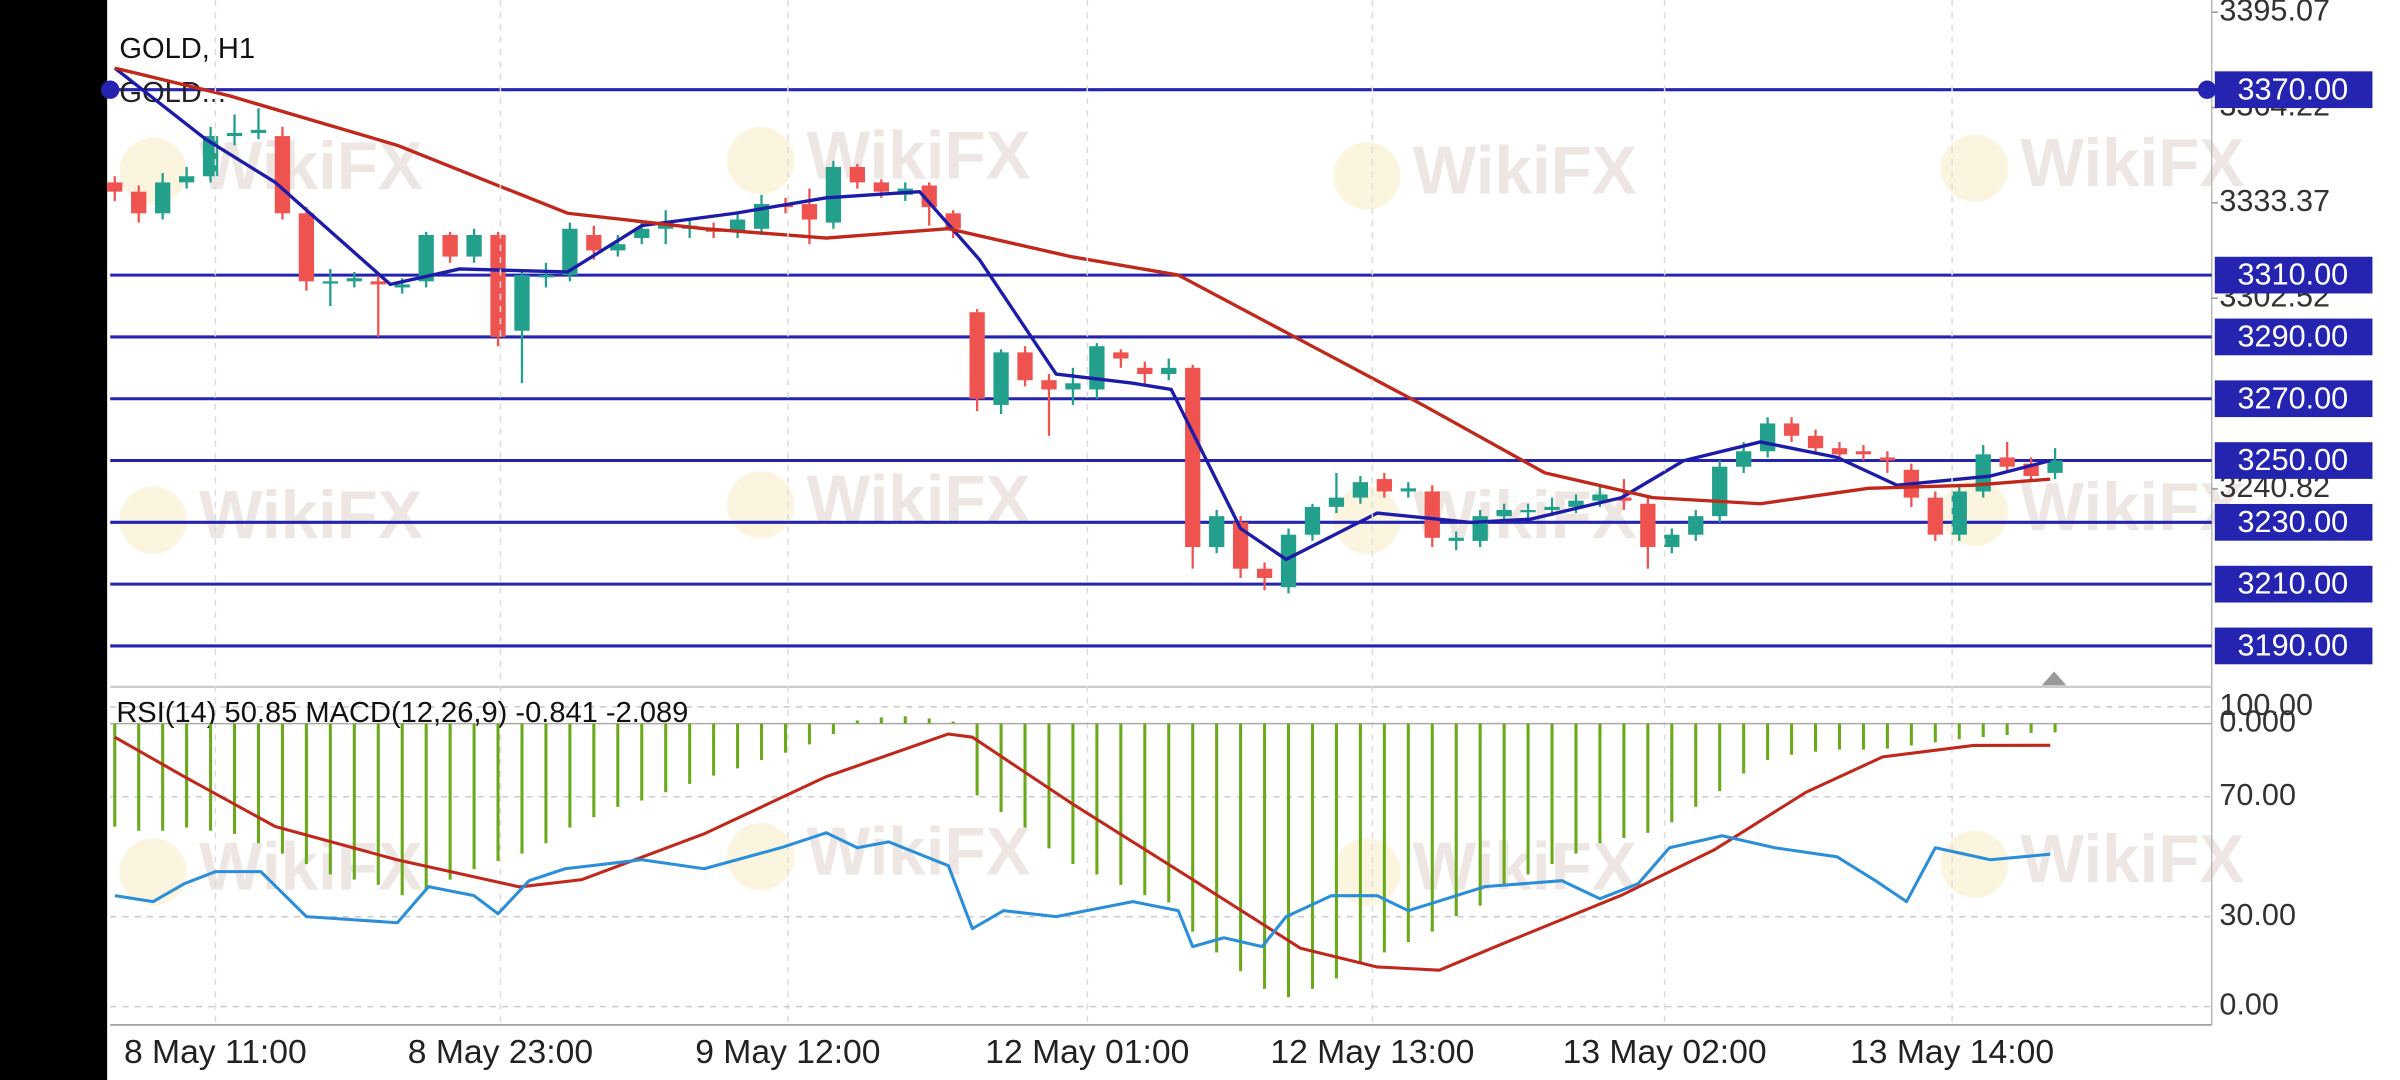 The width and height of the screenshot is (2400, 1080). Describe the element at coordinates (1952, 1052) in the screenshot. I see `x-tick-label: 13 May 14:00` at that location.